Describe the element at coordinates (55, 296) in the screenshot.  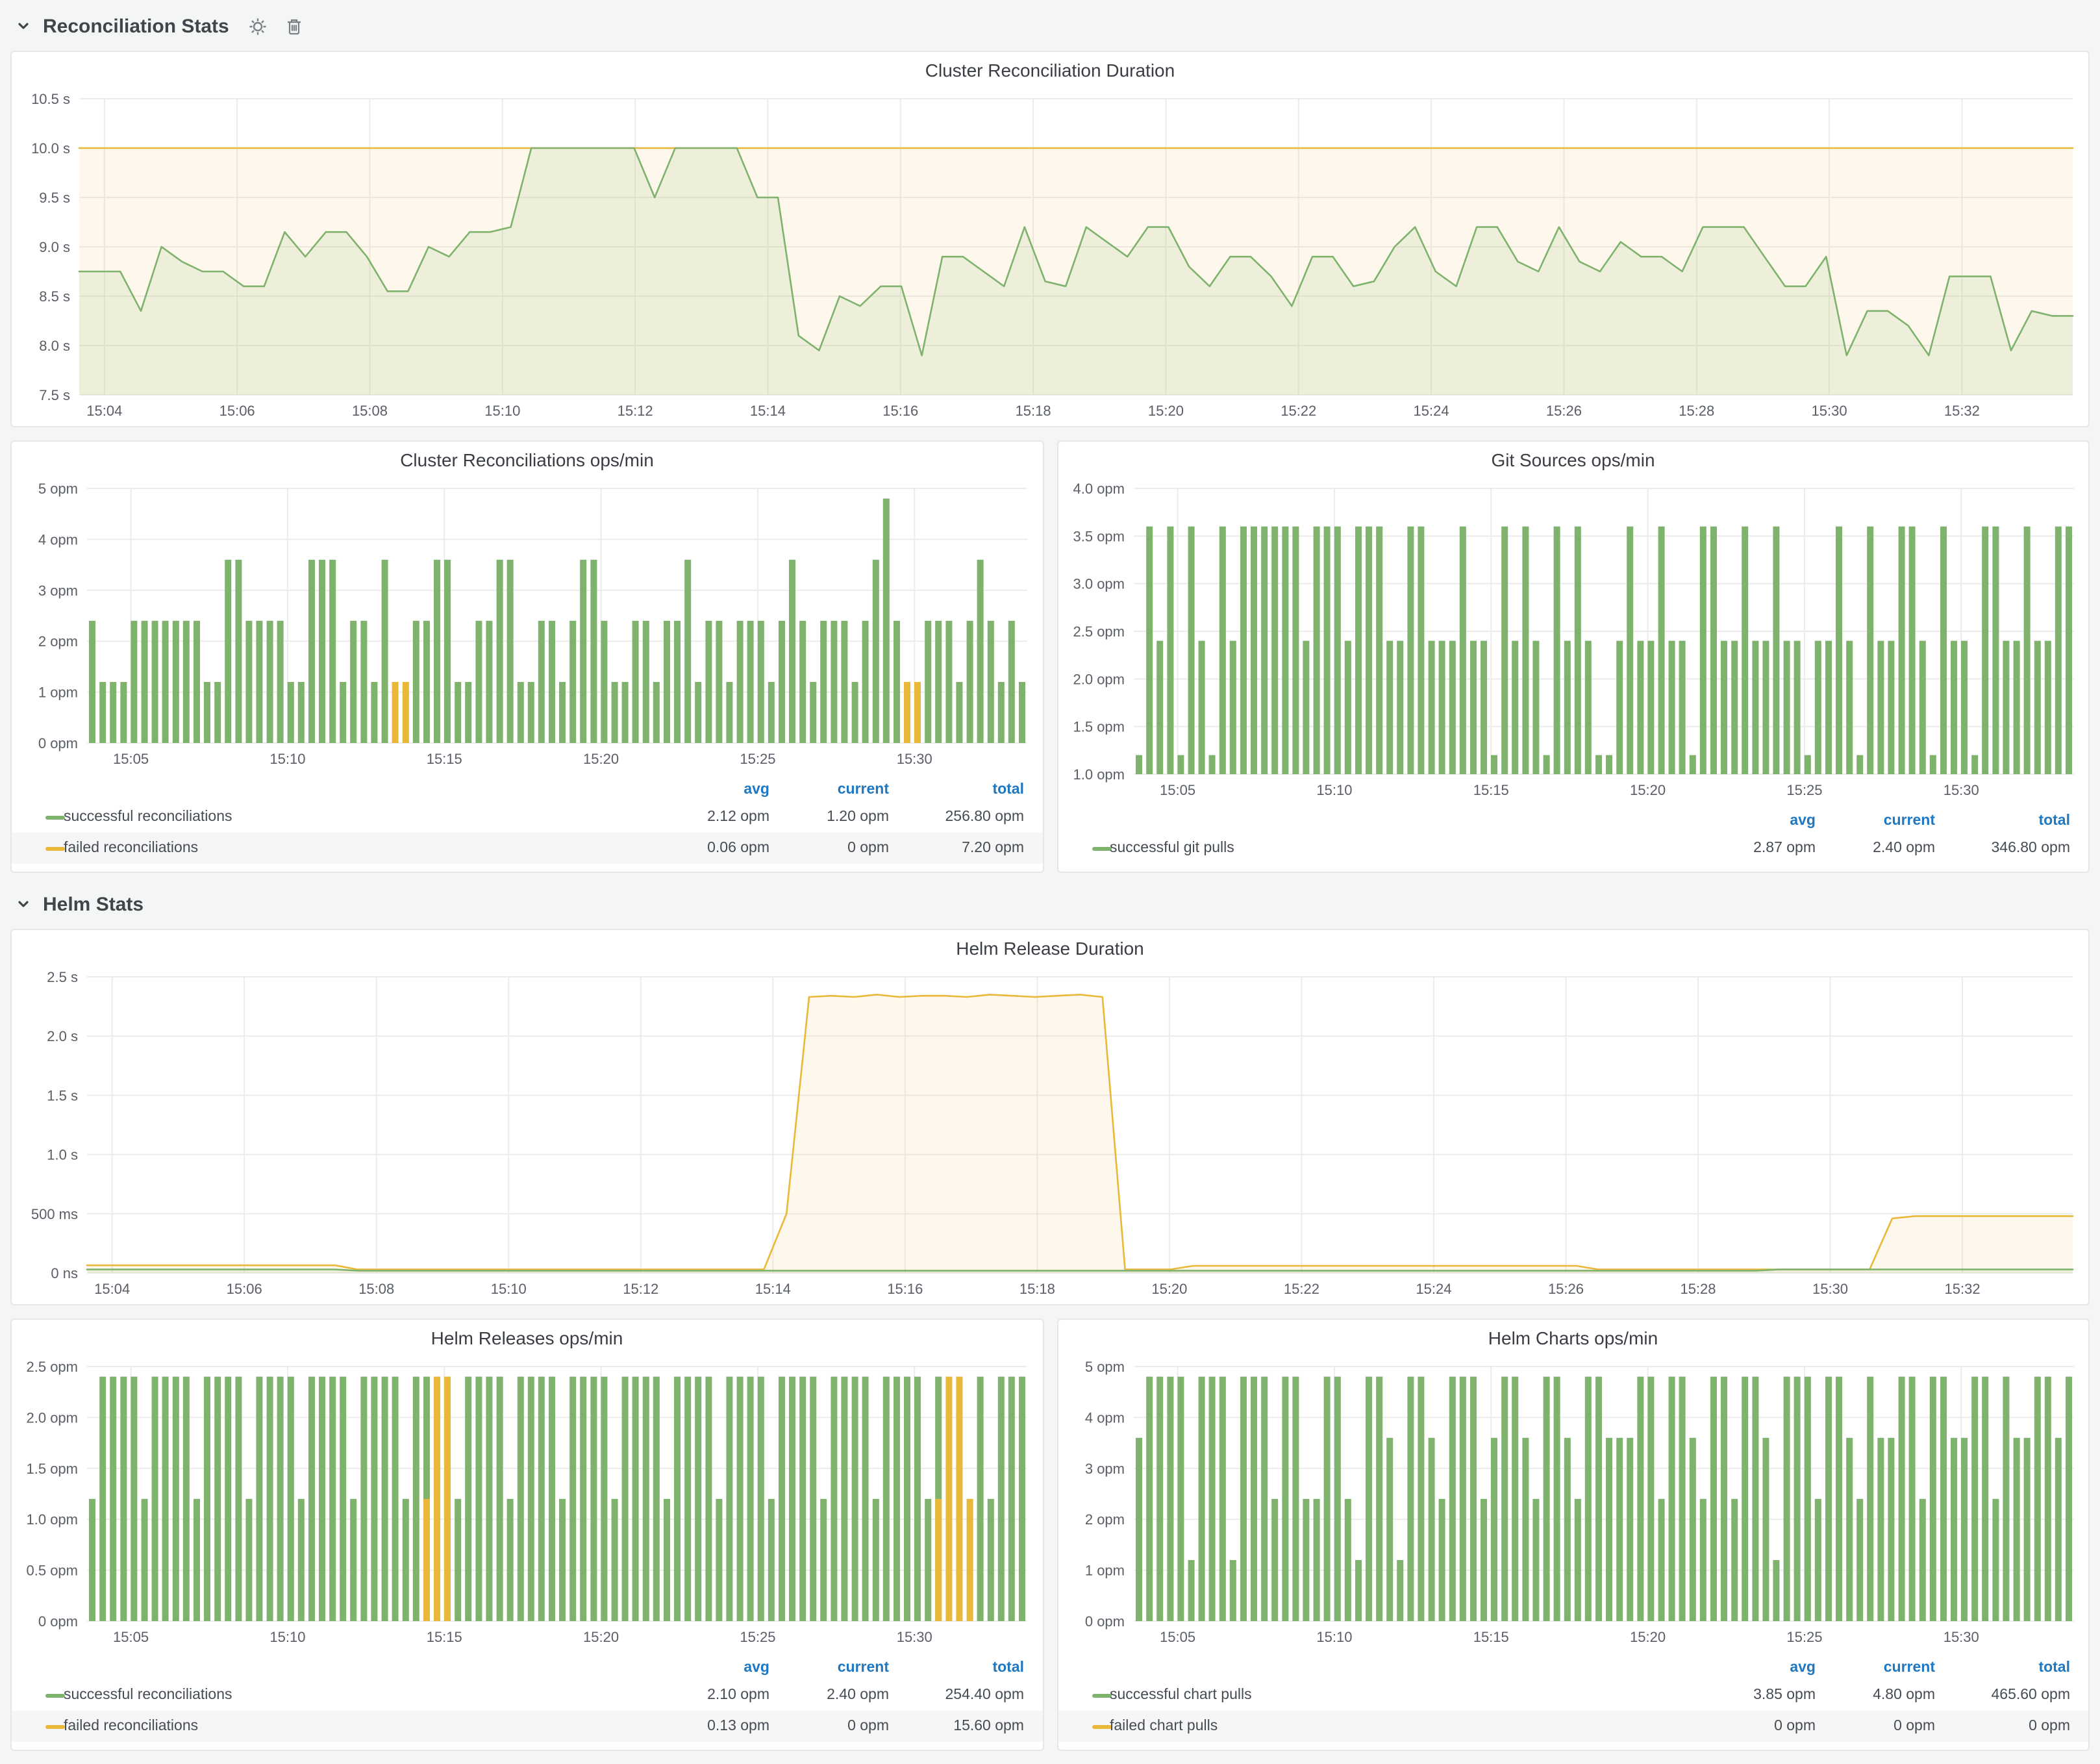
I see `svg-text: 8.5 s` at that location.